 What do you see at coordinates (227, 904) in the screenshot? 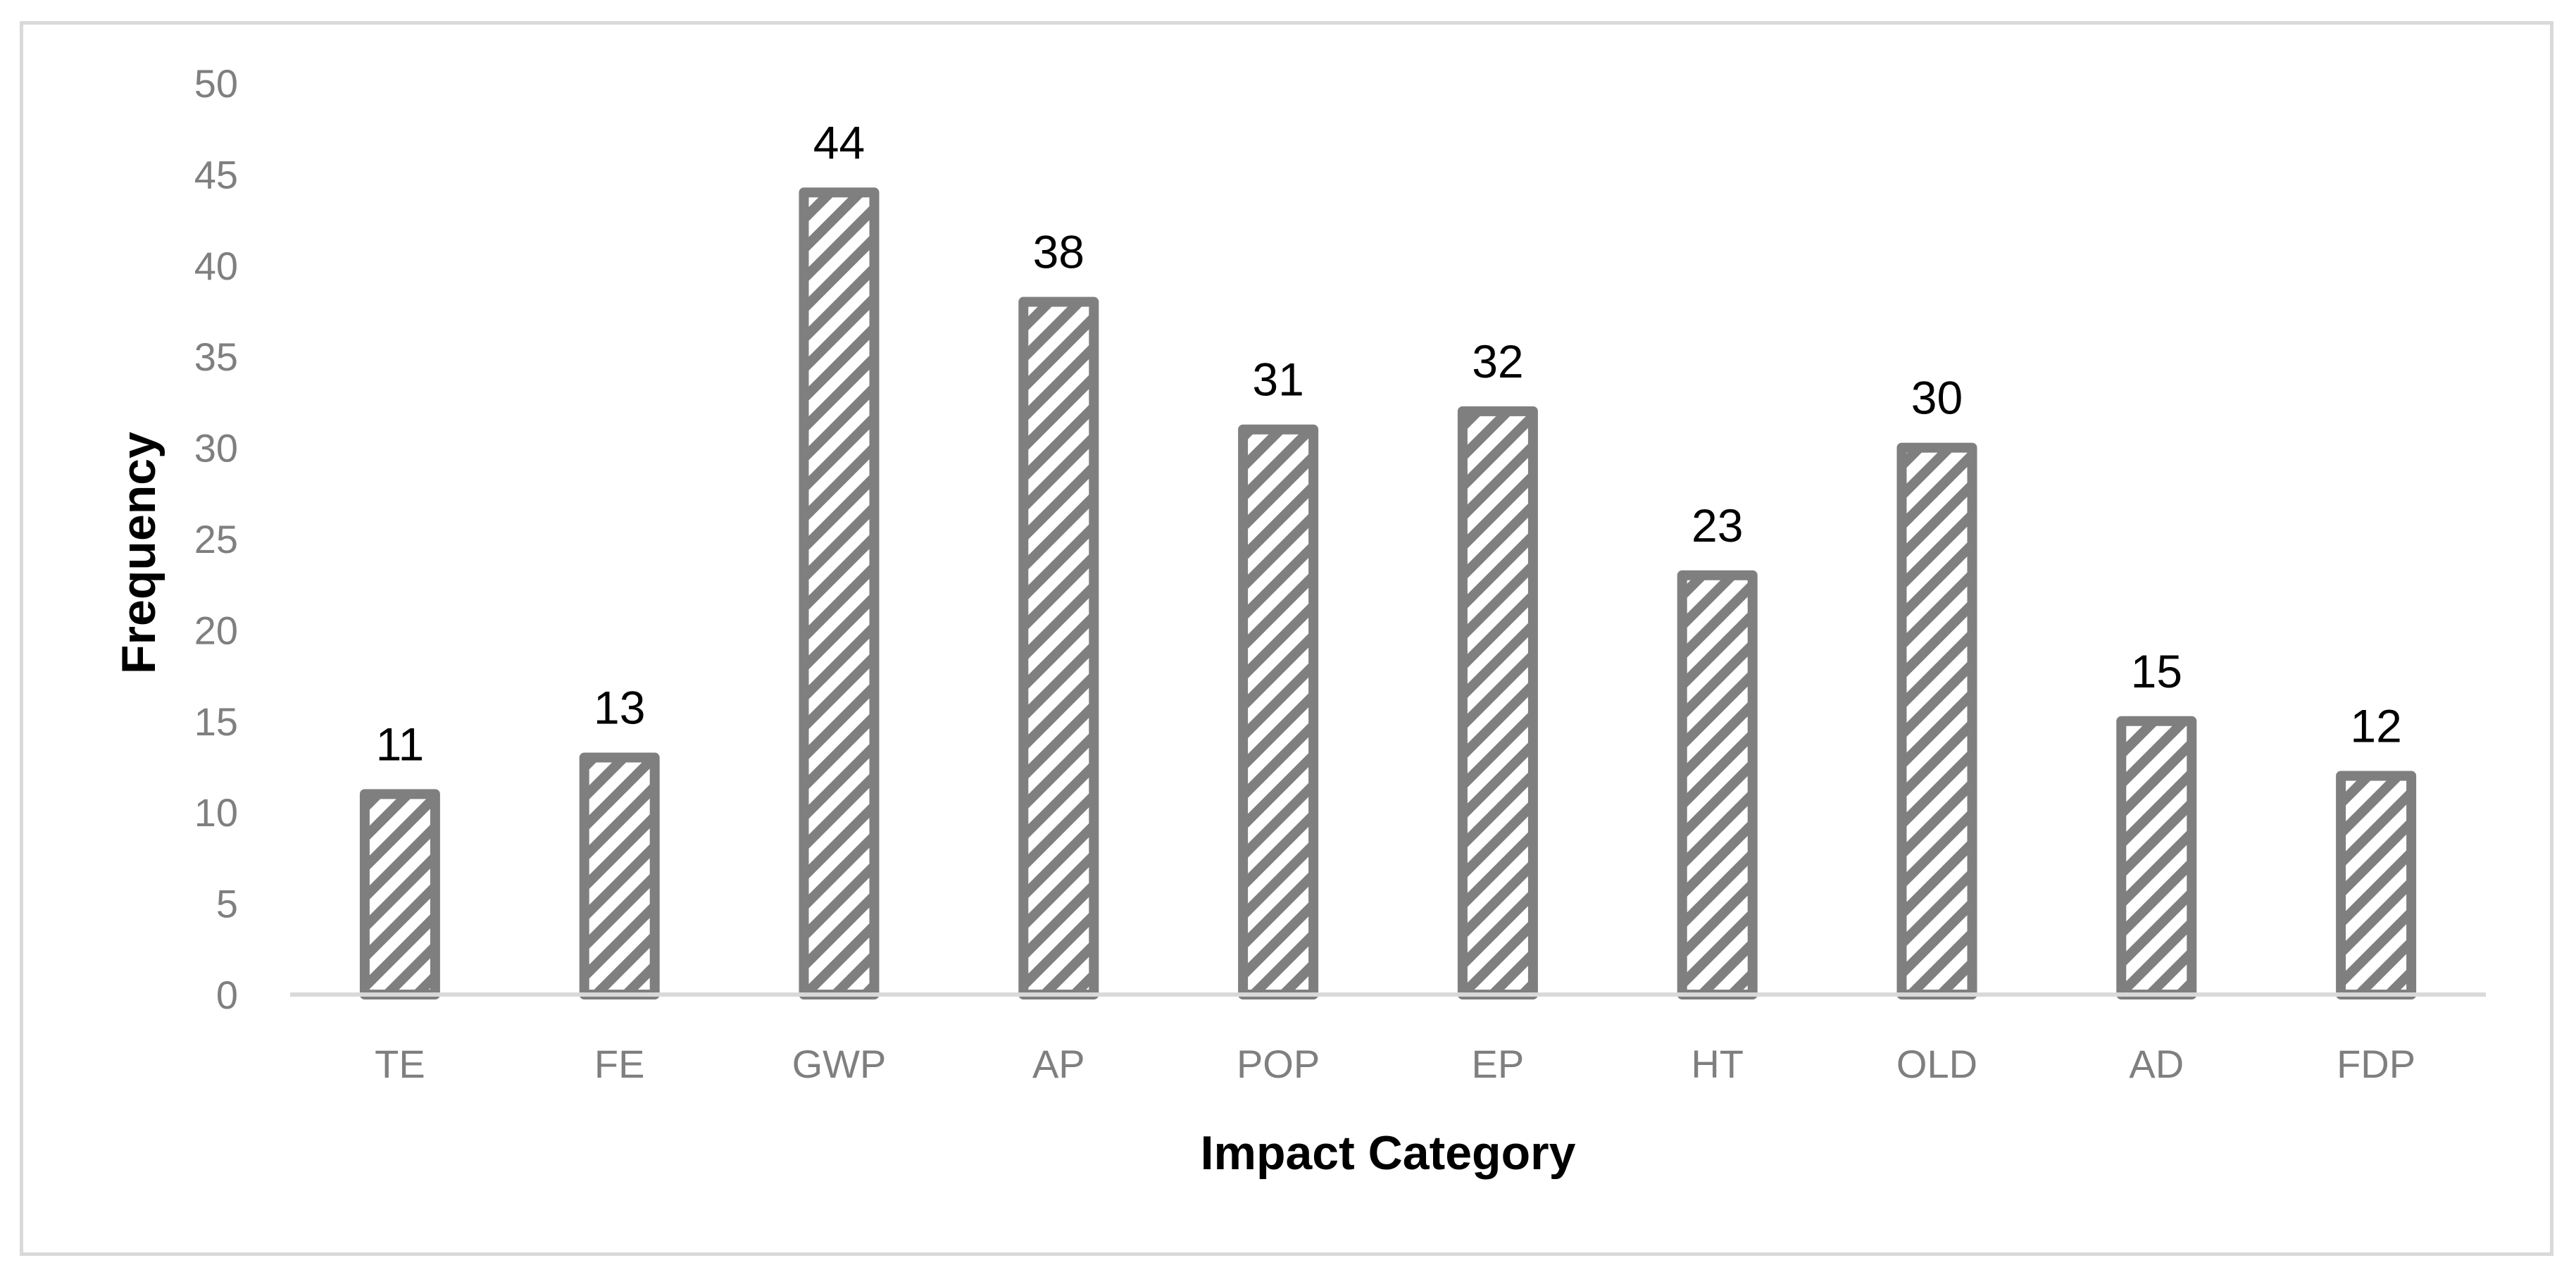
I see `y-tick-label: 5` at bounding box center [227, 904].